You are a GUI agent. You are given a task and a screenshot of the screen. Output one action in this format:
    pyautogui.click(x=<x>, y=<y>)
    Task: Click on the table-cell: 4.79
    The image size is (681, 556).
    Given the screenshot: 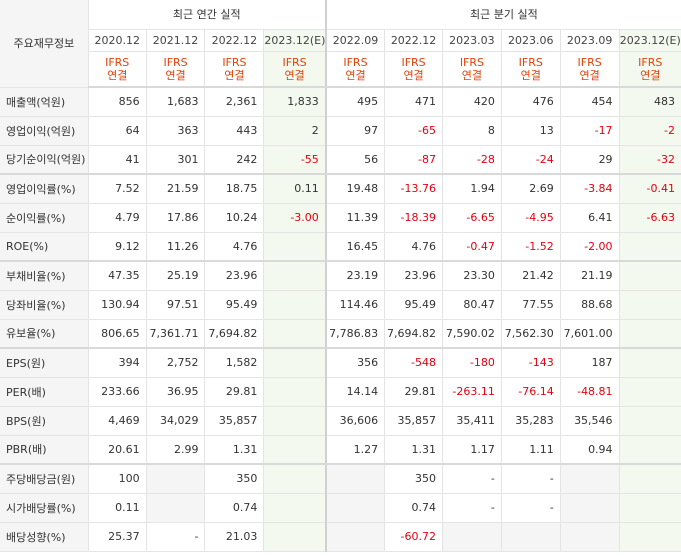 What is the action you would take?
    pyautogui.click(x=117, y=218)
    